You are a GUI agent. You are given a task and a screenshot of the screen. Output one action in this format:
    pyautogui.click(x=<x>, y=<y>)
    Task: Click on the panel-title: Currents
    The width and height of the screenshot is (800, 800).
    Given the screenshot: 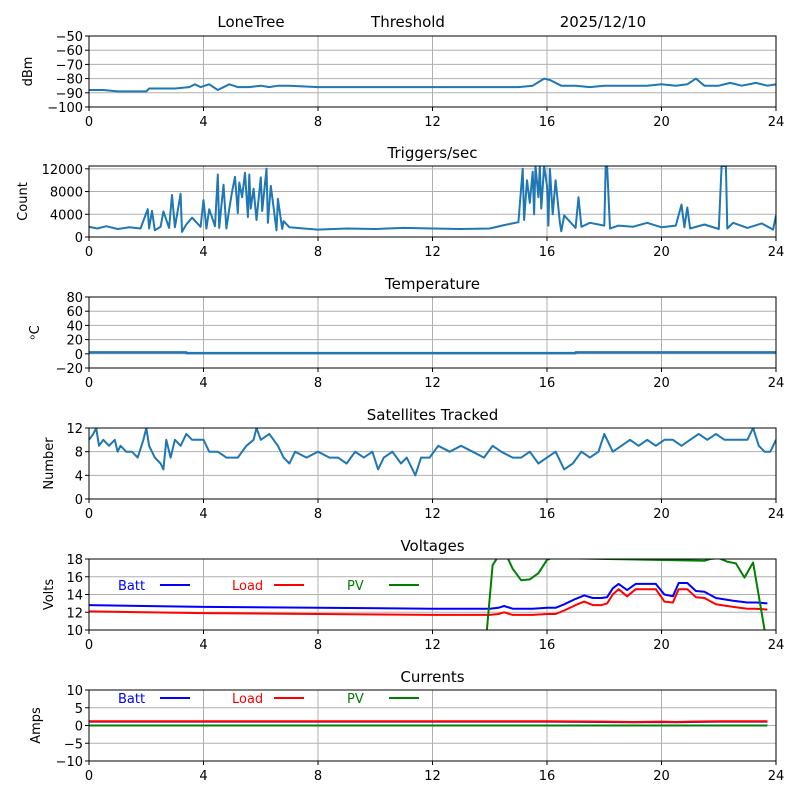 What is the action you would take?
    pyautogui.click(x=432, y=677)
    